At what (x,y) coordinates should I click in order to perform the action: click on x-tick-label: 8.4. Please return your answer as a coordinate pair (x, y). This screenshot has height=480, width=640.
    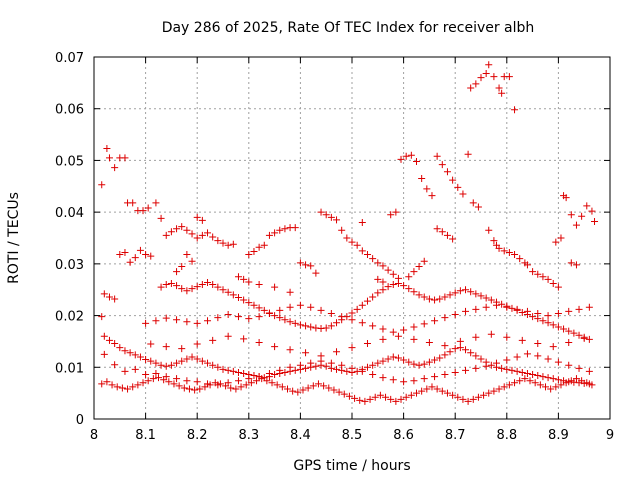
    Looking at the image, I should click on (300, 435).